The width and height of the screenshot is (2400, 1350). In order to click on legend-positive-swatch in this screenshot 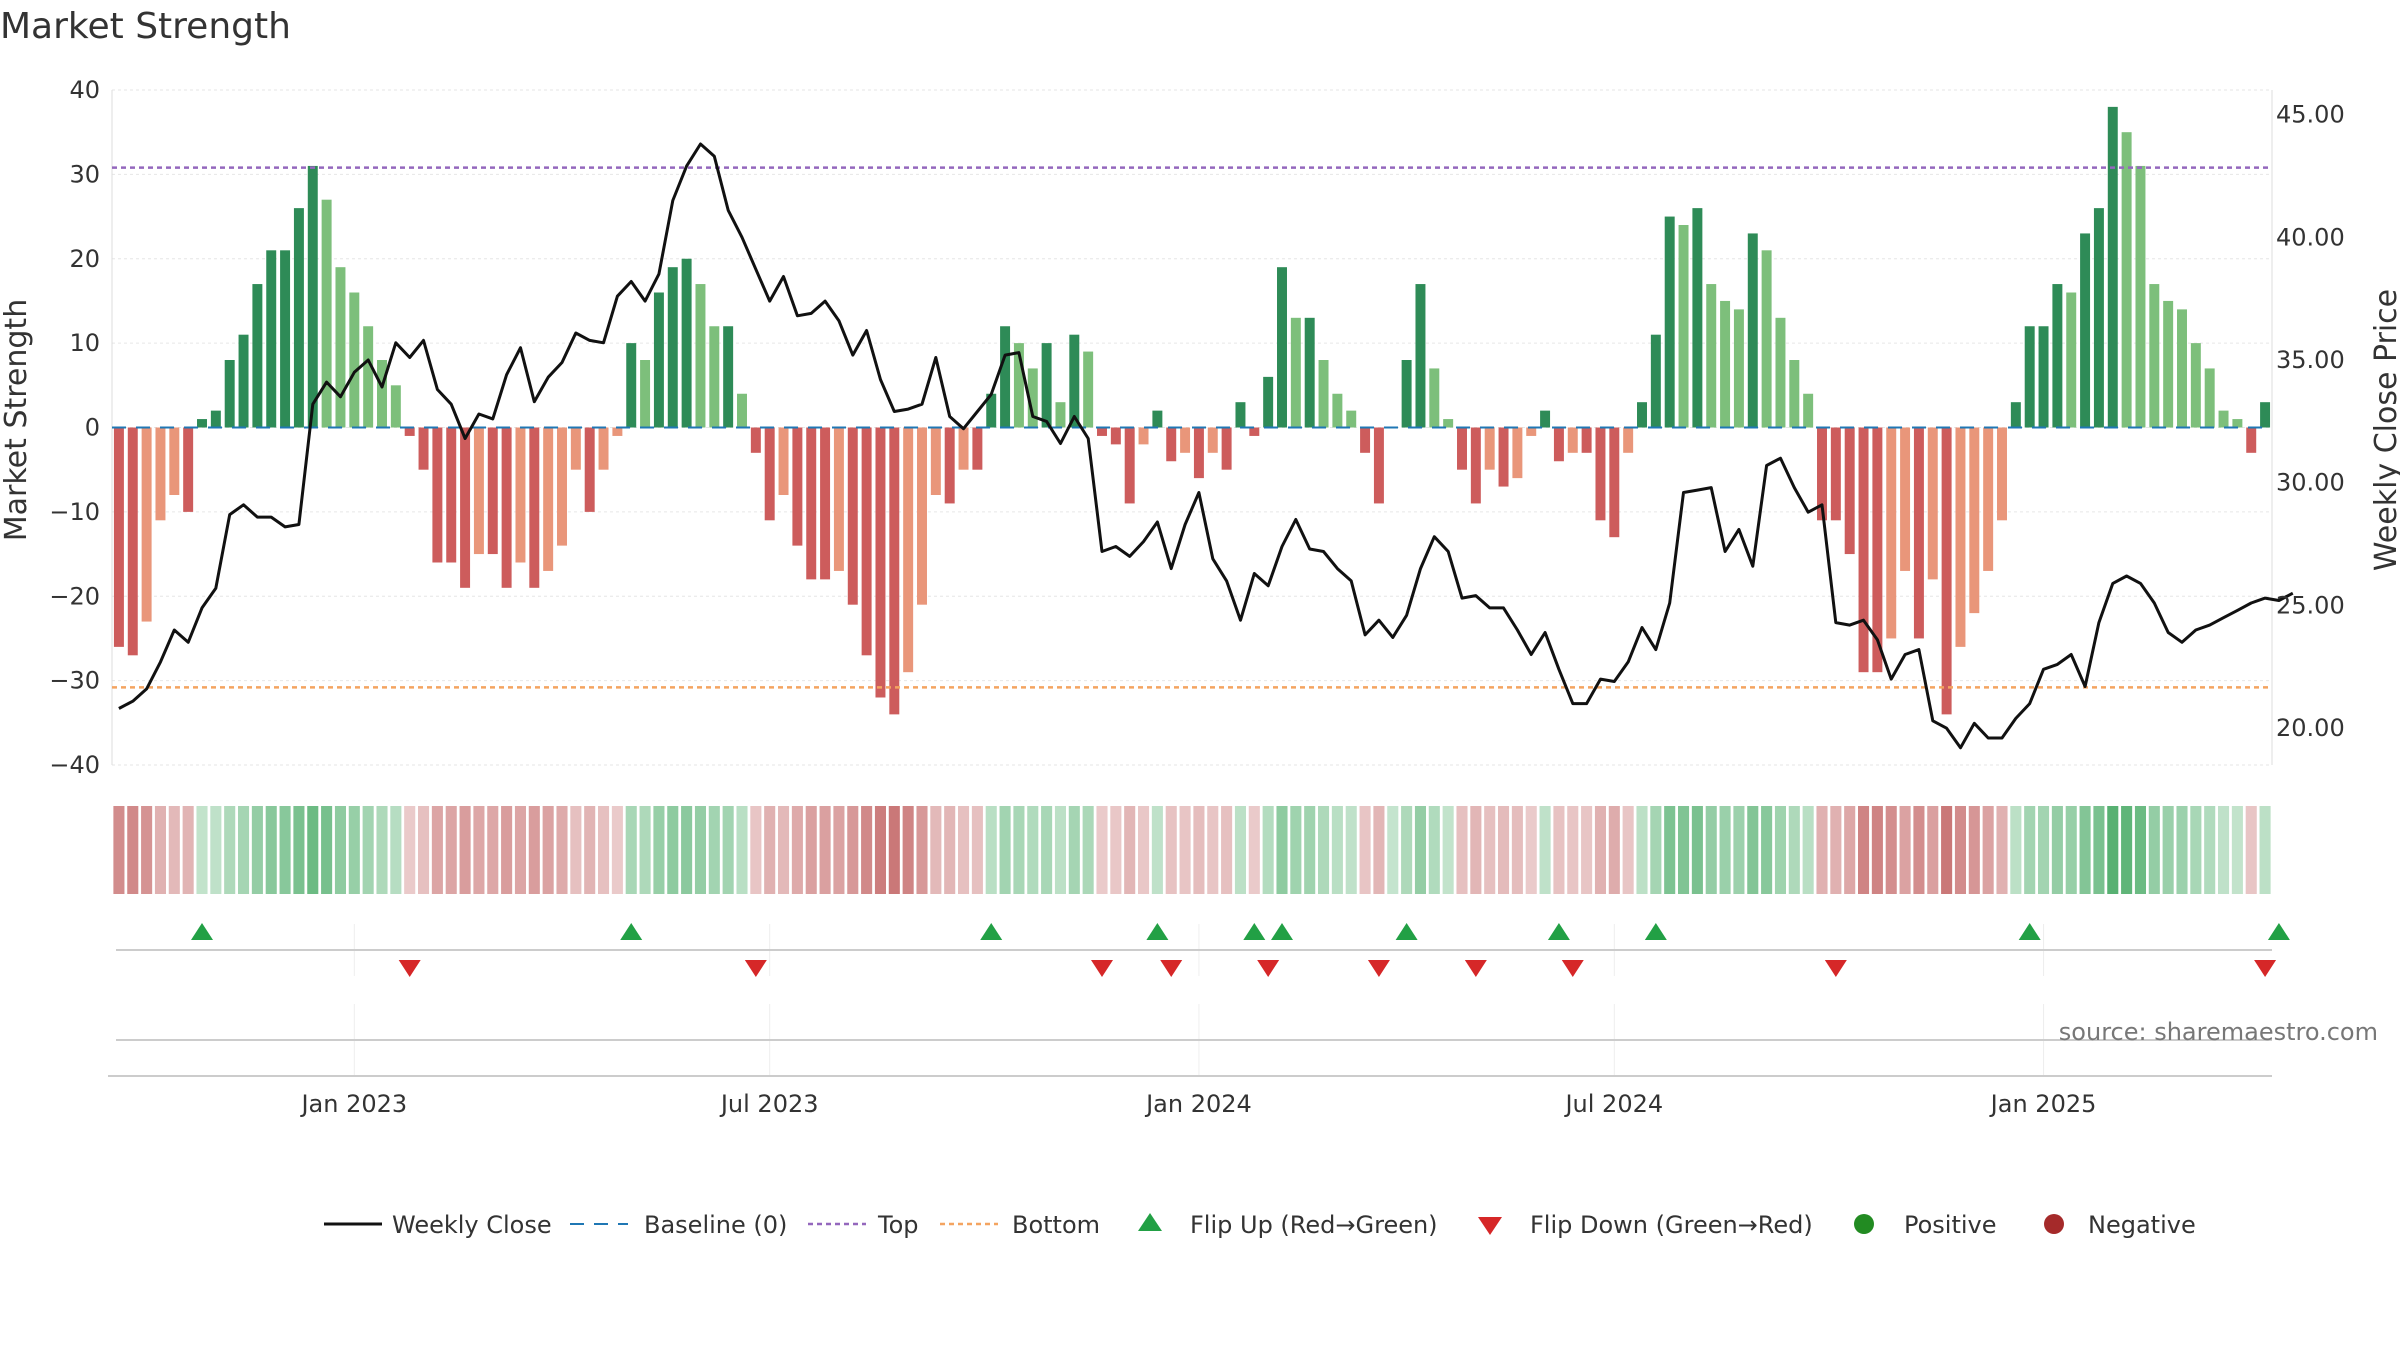, I will do `click(1864, 1224)`.